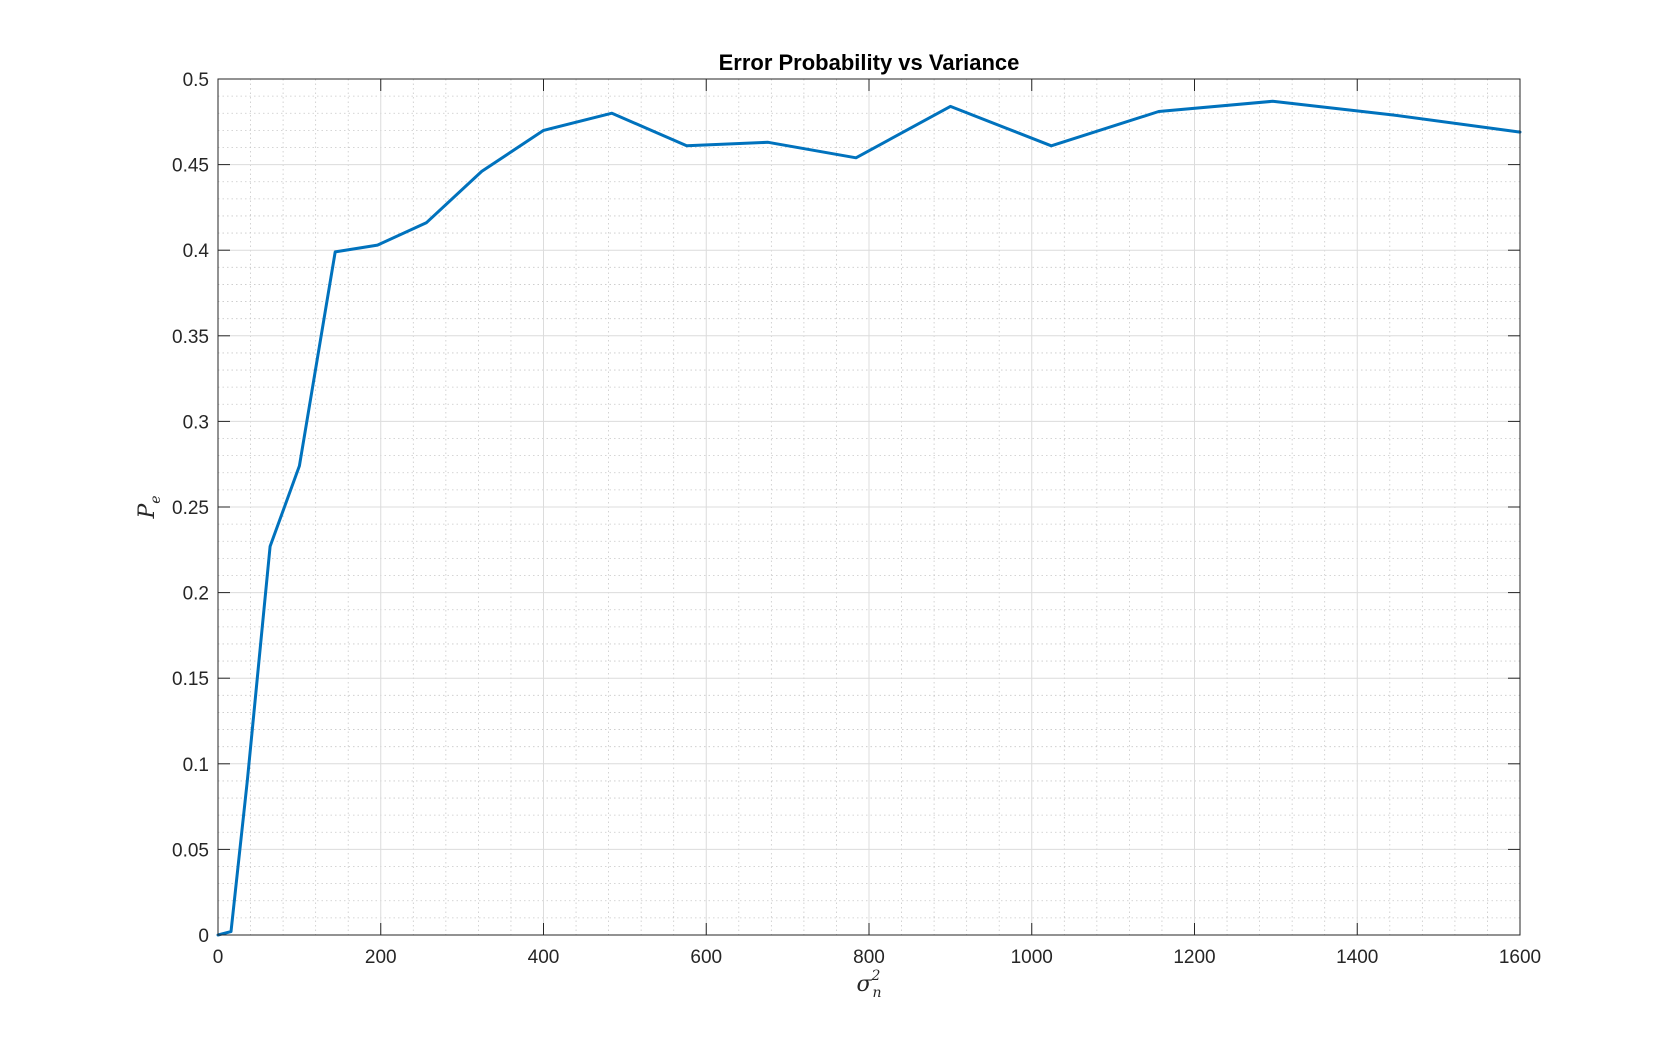  What do you see at coordinates (218, 957) in the screenshot?
I see `x-tick-label: 0` at bounding box center [218, 957].